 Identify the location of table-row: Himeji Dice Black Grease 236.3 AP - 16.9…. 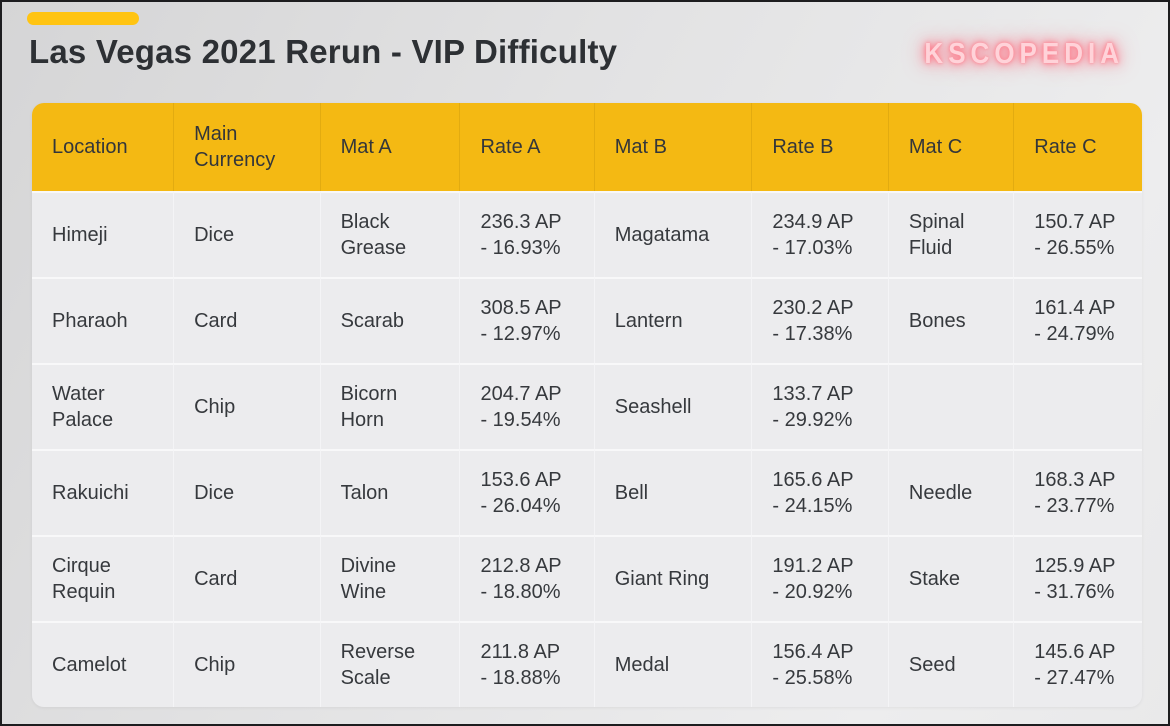
(587, 234).